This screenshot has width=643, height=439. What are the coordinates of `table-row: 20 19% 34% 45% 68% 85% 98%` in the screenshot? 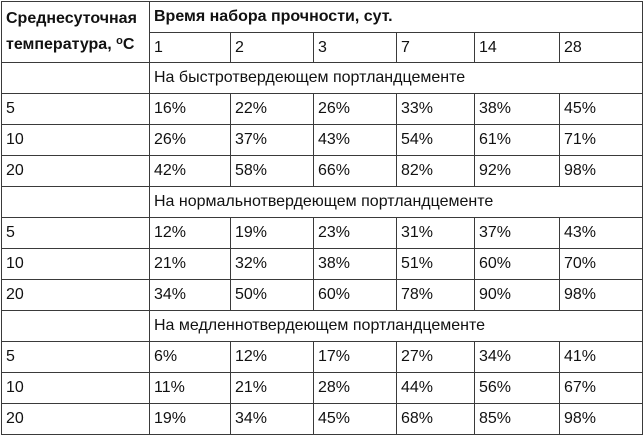 It's located at (322, 419).